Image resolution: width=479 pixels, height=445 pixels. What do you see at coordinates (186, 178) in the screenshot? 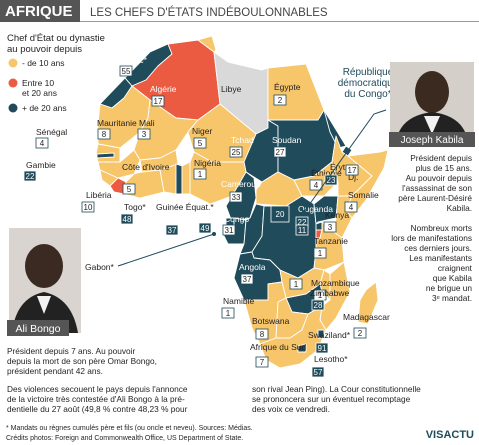
I see `country-benin` at bounding box center [186, 178].